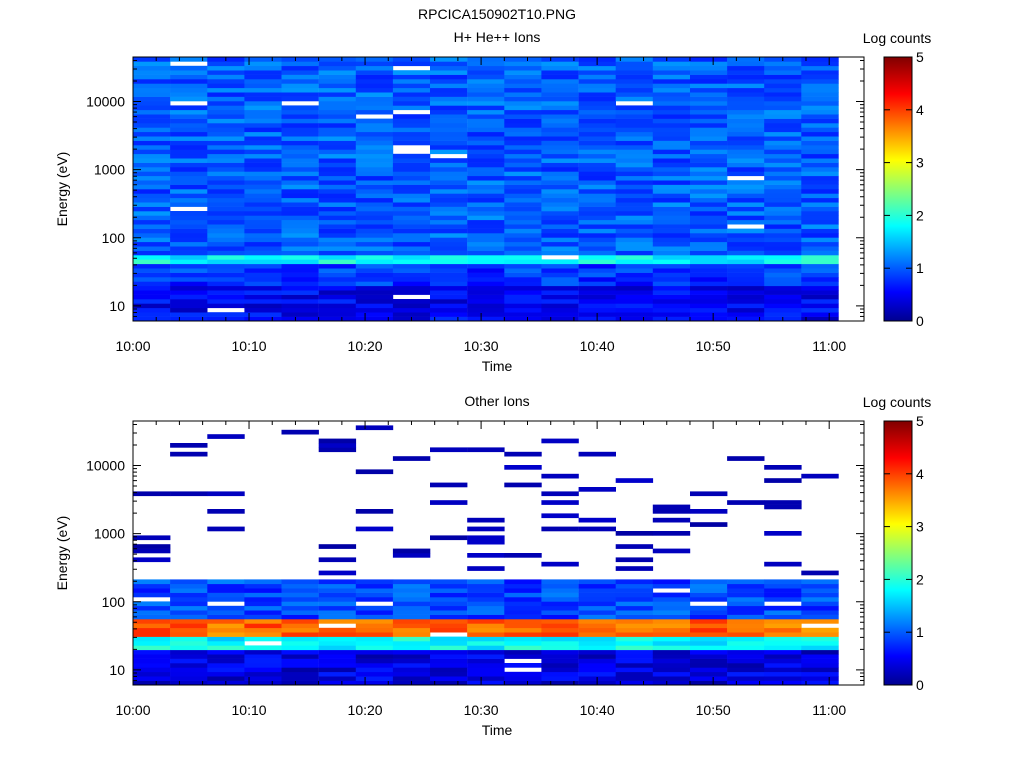 The height and width of the screenshot is (768, 1024). Describe the element at coordinates (920, 215) in the screenshot. I see `colorbar-tick-label: 2` at that location.